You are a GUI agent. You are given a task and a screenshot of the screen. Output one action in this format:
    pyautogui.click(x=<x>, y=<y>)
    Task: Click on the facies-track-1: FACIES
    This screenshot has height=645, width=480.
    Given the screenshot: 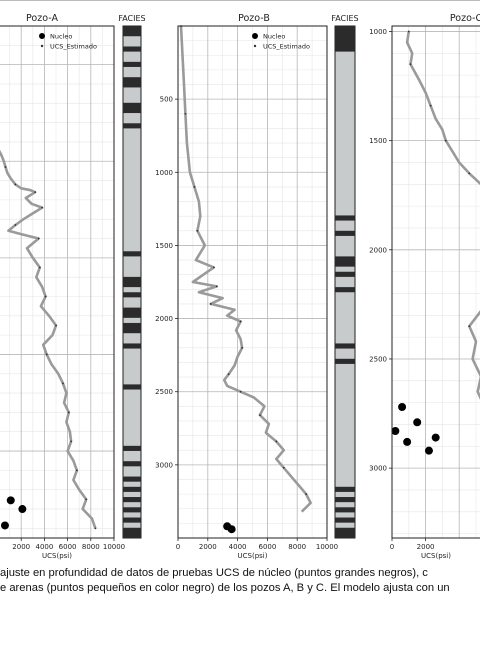 What is the action you would take?
    pyautogui.click(x=132, y=276)
    